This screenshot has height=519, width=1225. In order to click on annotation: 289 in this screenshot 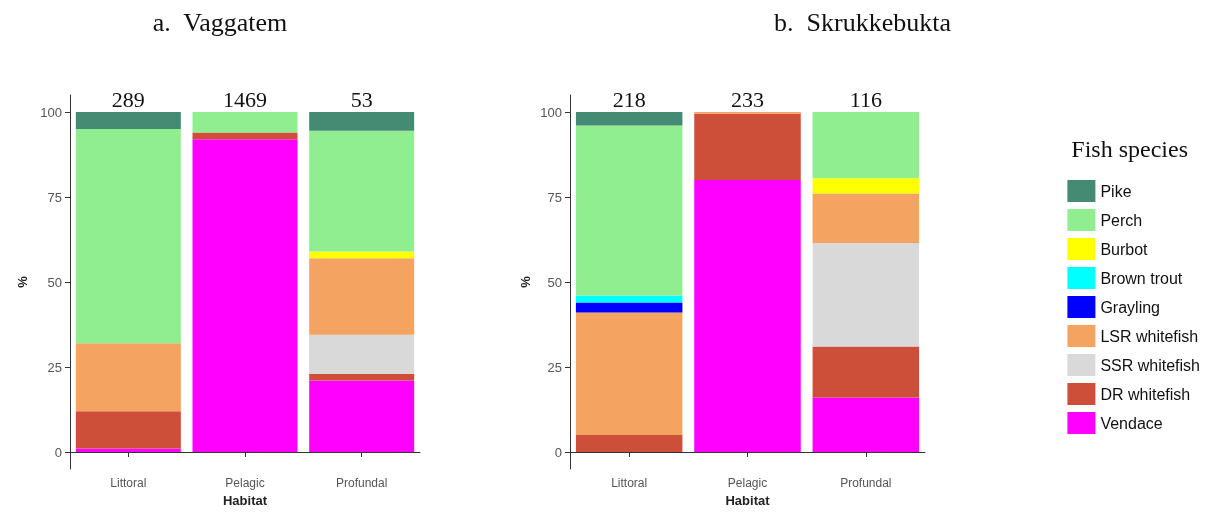, I will do `click(128, 99)`.